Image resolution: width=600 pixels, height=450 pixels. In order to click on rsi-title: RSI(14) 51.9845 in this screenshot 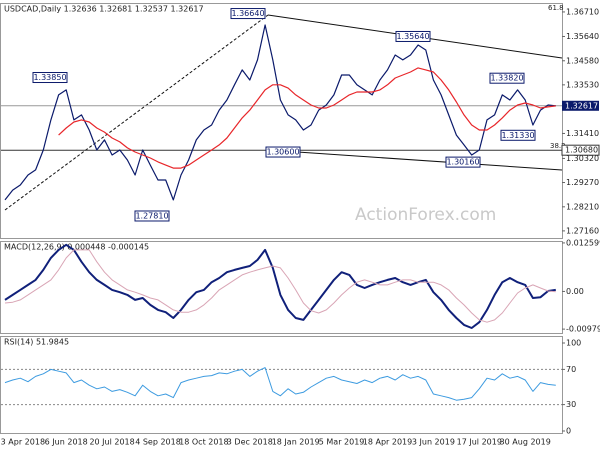, I will do `click(36, 342)`.